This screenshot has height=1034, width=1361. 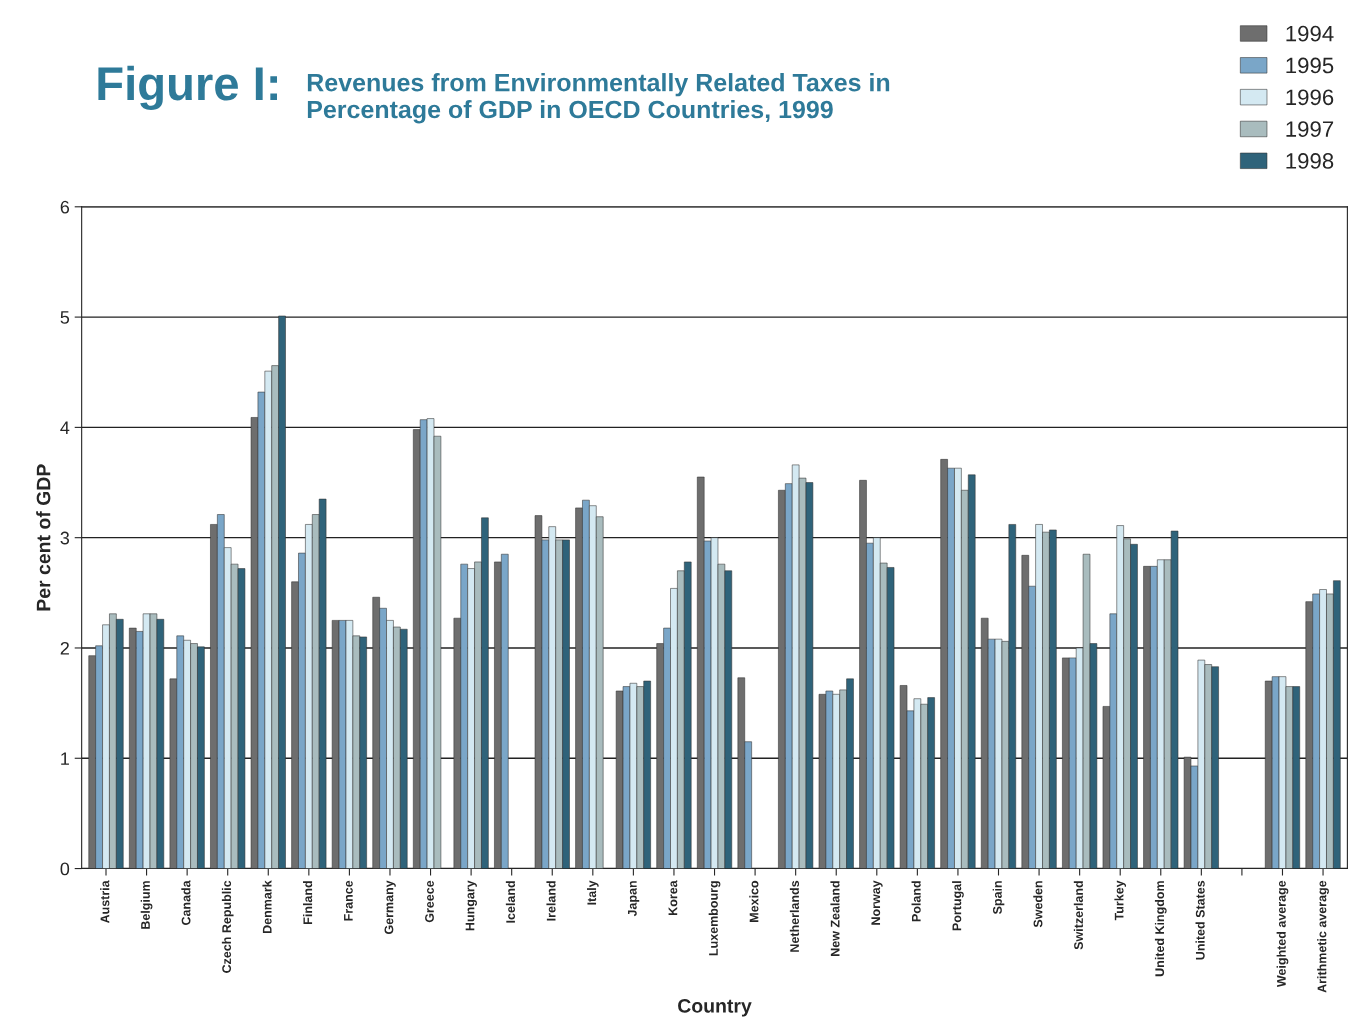 I want to click on y-tick-label: 5, so click(x=65, y=317).